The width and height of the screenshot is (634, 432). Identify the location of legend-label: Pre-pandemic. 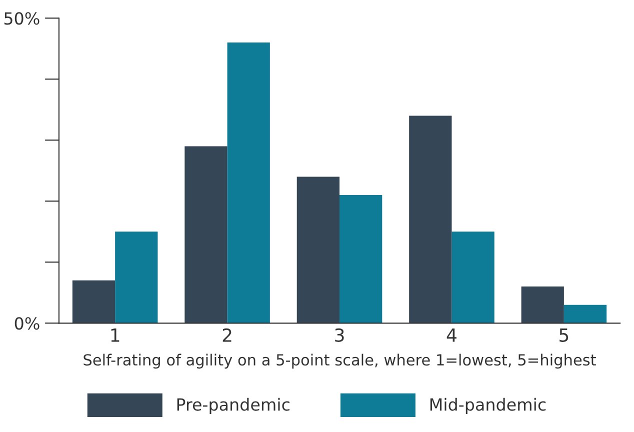
(233, 406).